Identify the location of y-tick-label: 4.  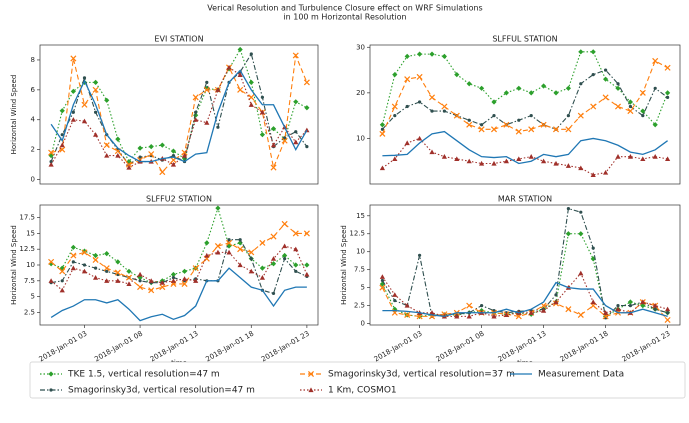
(33, 120).